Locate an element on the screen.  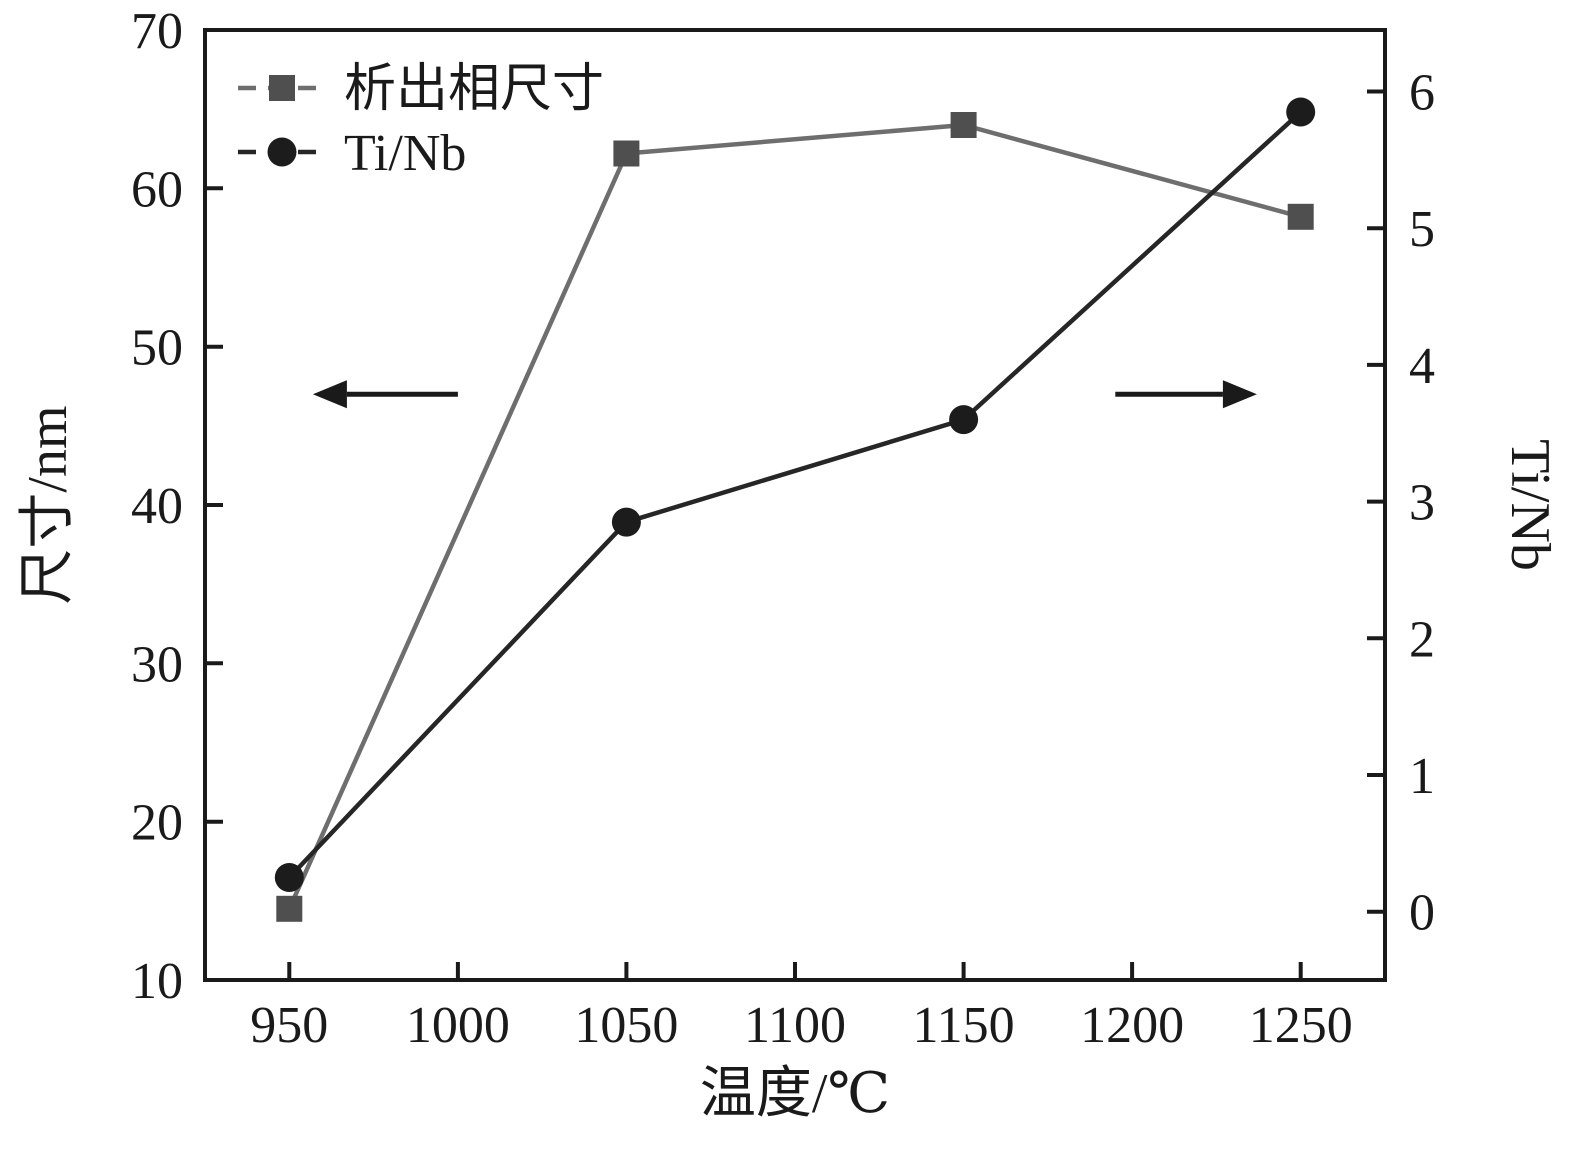
legend-label: Ti/Nb is located at coordinates (405, 153).